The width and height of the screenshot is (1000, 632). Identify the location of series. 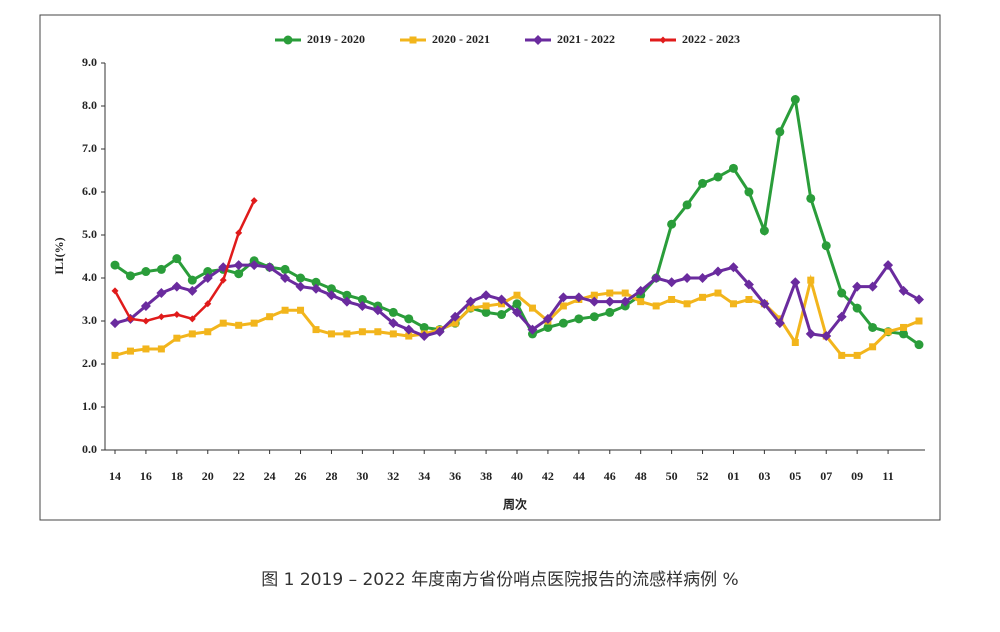
(184, 261).